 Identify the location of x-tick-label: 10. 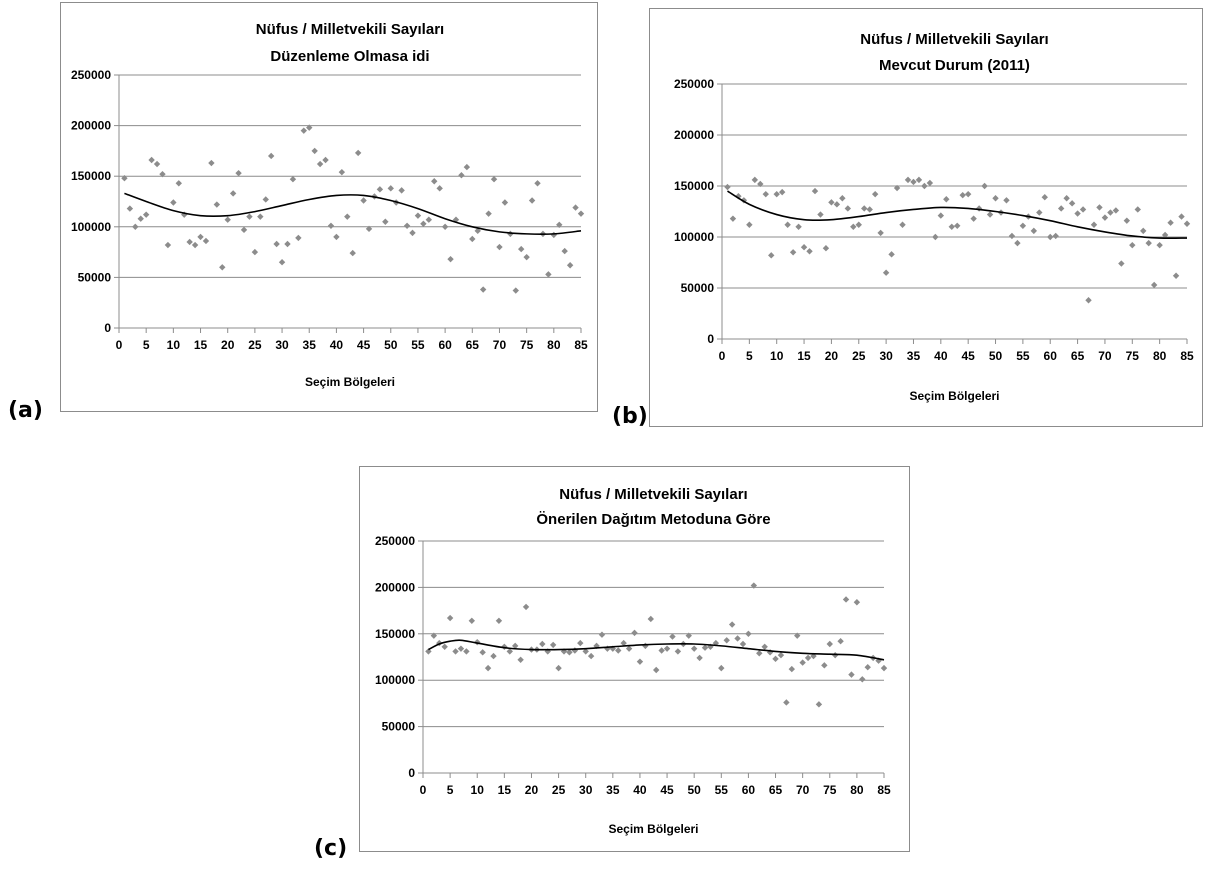
(174, 345).